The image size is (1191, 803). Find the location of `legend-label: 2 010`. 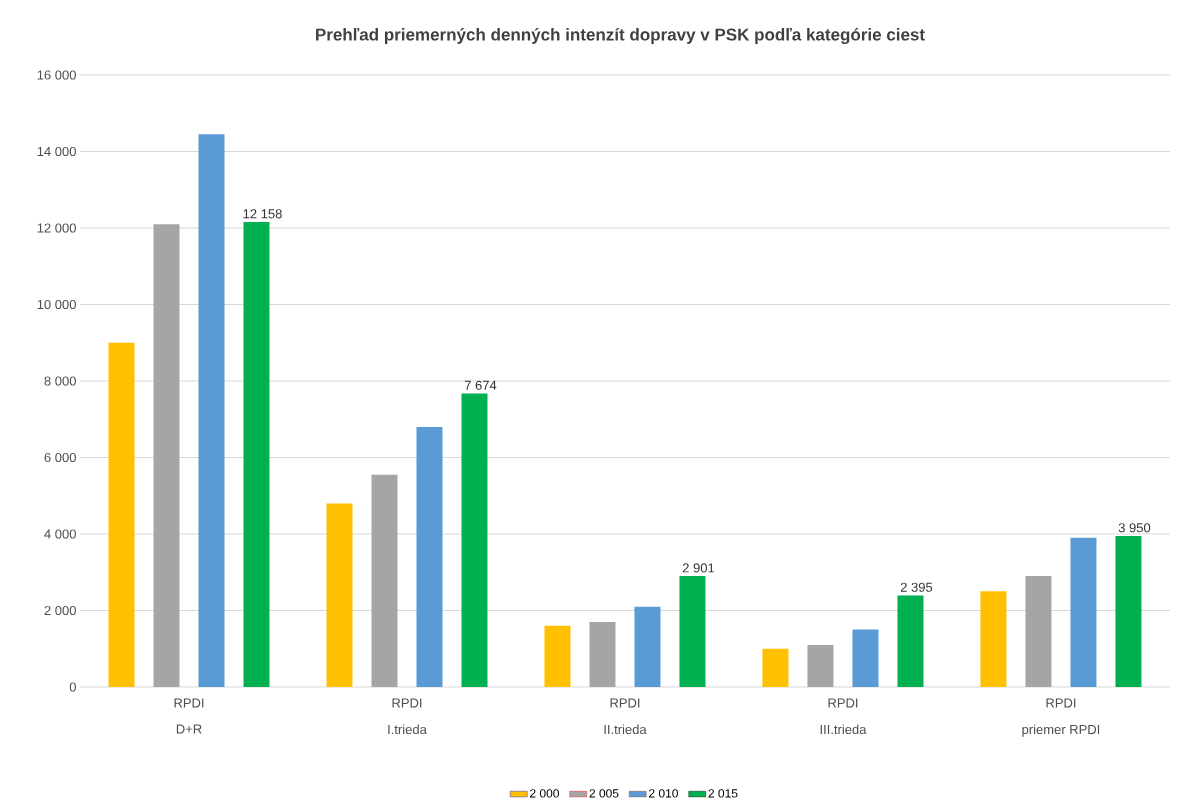

legend-label: 2 010 is located at coordinates (663, 793).